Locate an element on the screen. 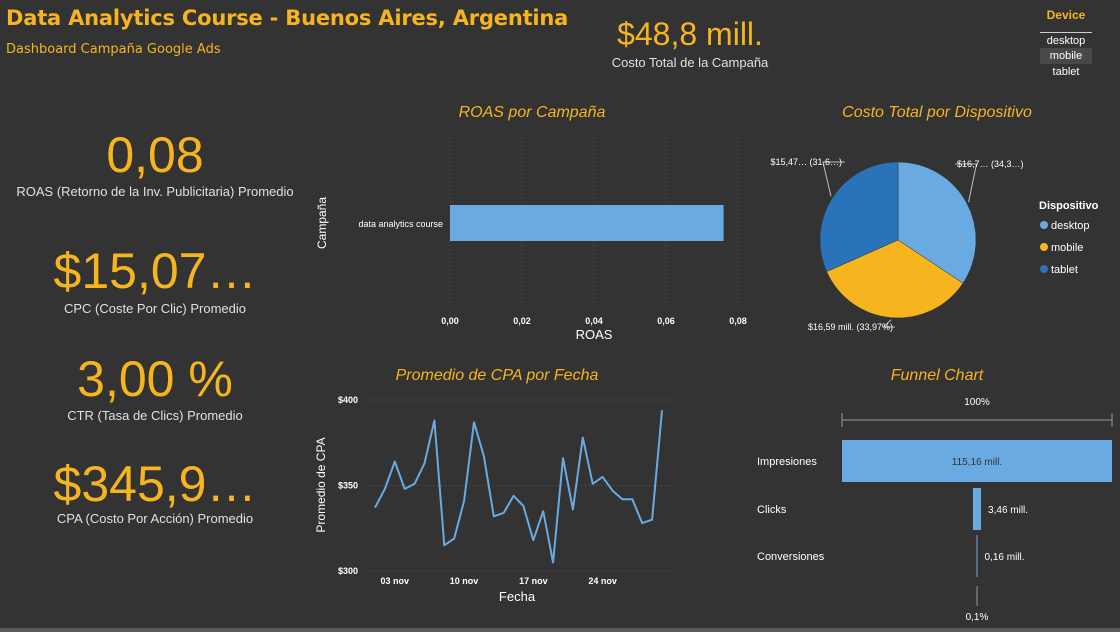  cpa-y-tick-label: $300 is located at coordinates (348, 571).